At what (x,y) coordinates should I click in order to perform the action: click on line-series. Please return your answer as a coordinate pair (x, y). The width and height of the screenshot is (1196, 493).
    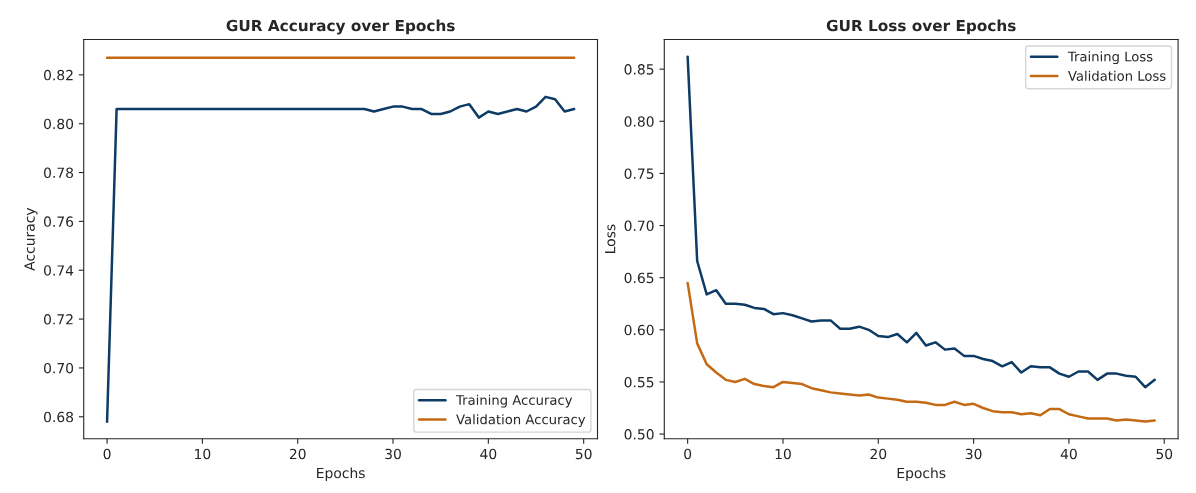
    Looking at the image, I should click on (921, 352).